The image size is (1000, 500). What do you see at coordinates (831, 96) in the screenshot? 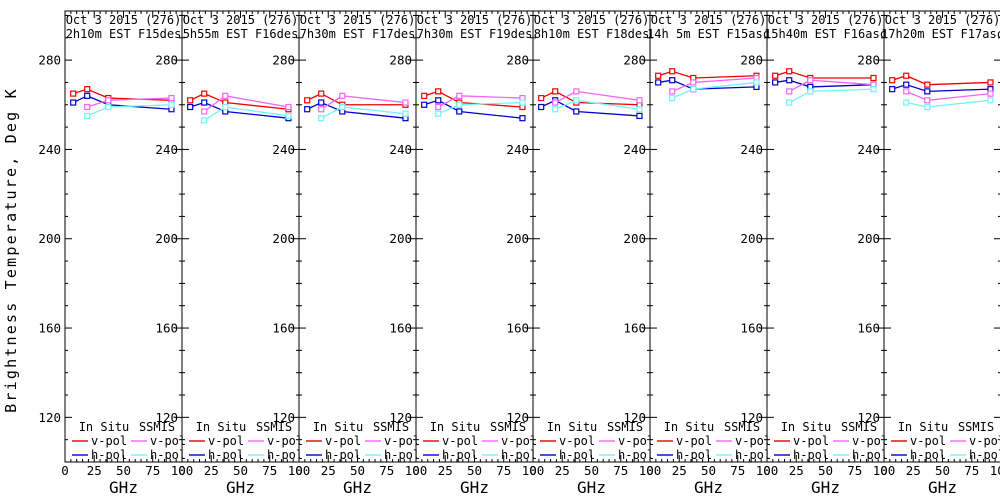
I see `series-line-ssmis_h` at bounding box center [831, 96].